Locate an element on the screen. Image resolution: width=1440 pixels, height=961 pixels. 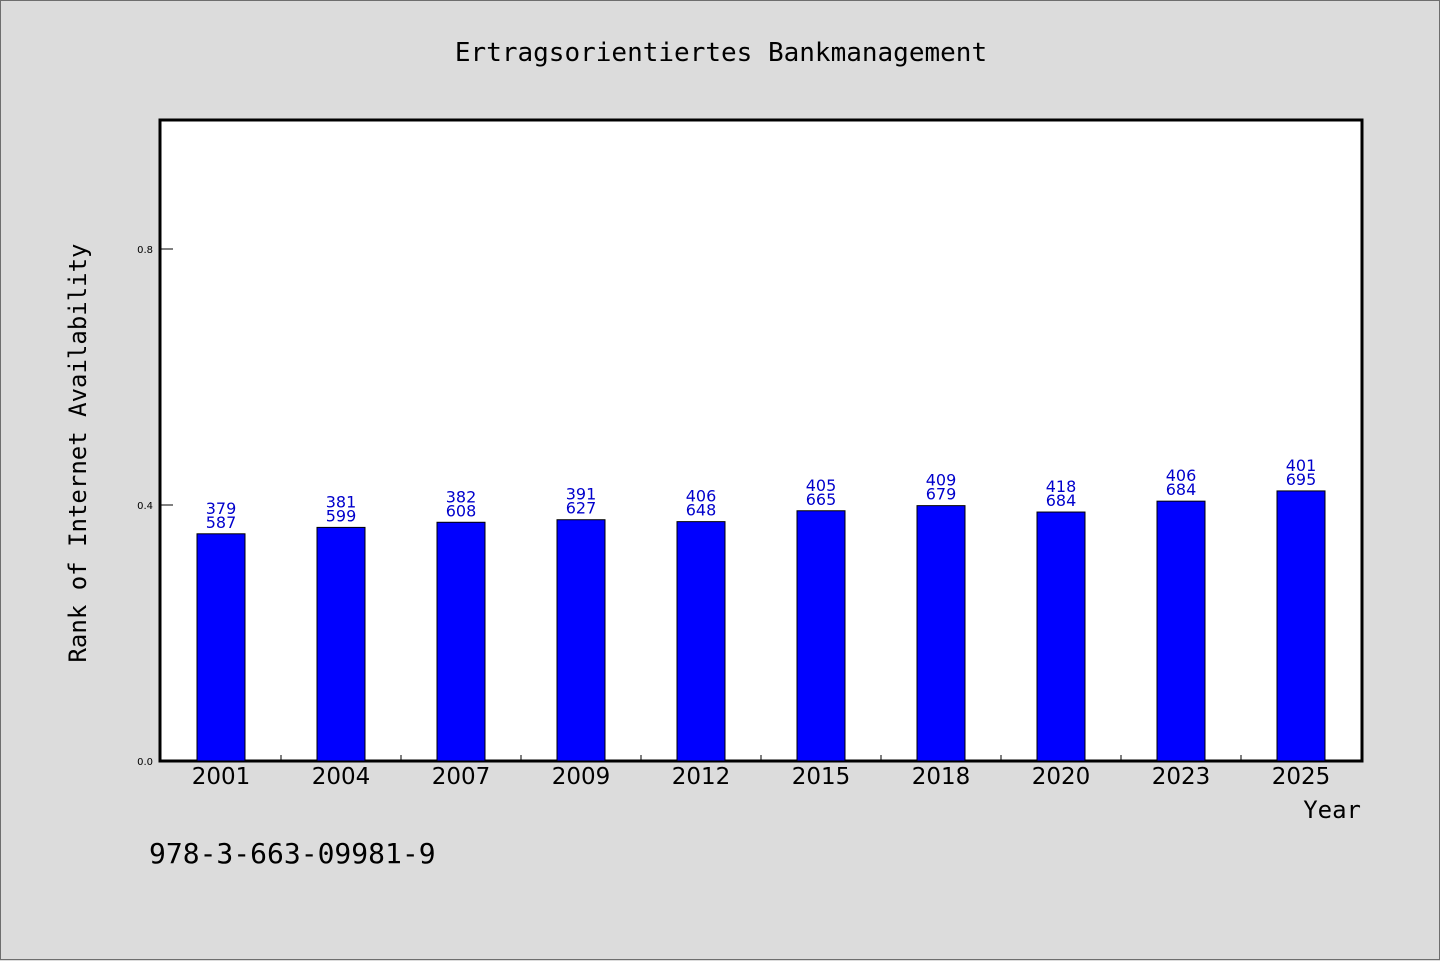
x-tick-label: 2015 is located at coordinates (821, 777).